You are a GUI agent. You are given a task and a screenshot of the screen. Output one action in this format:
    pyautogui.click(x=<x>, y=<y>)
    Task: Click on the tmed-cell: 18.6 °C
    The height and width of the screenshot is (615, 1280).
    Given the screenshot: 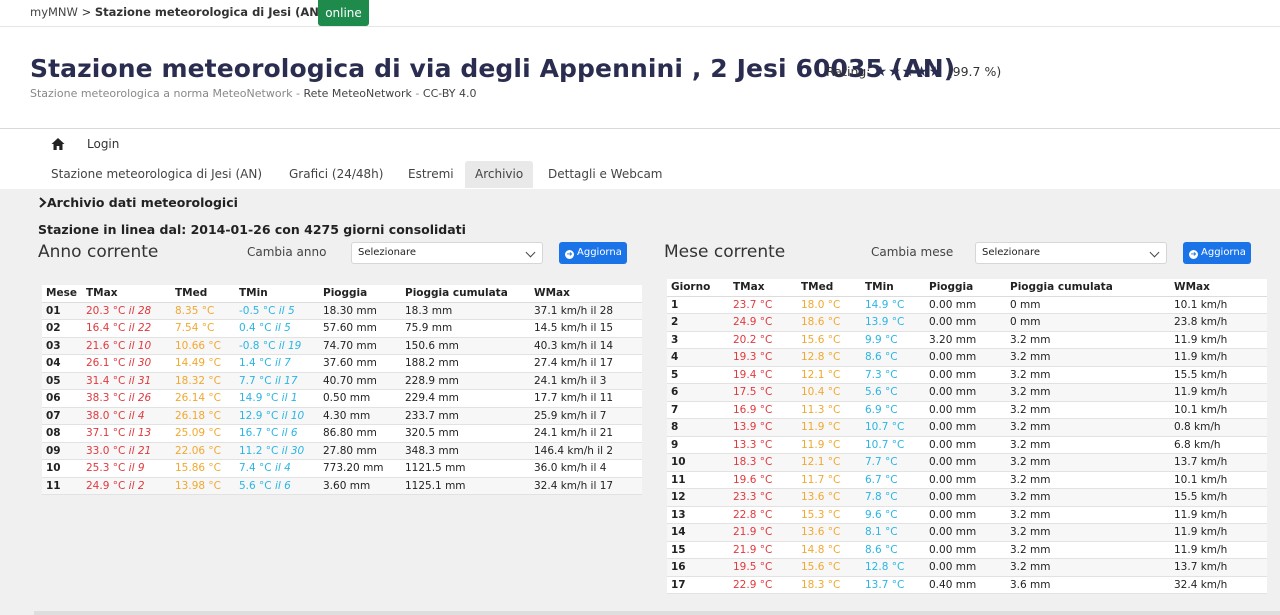 What is the action you would take?
    pyautogui.click(x=829, y=322)
    